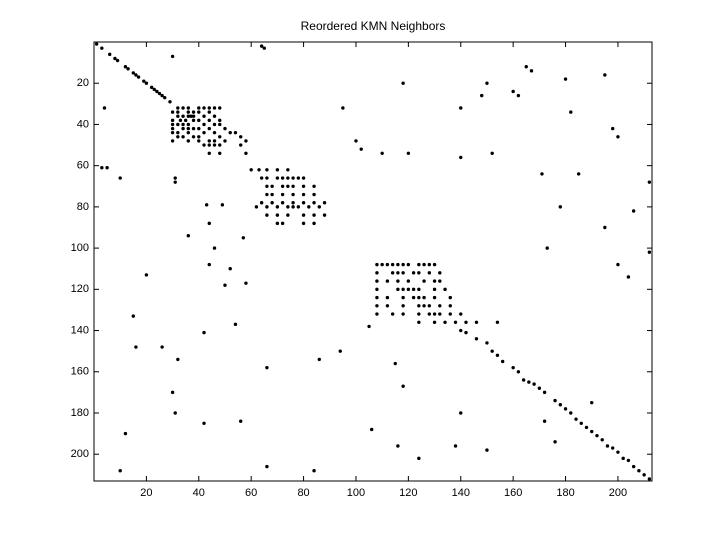  What do you see at coordinates (83, 83) in the screenshot?
I see `y-tick-label: 20` at bounding box center [83, 83].